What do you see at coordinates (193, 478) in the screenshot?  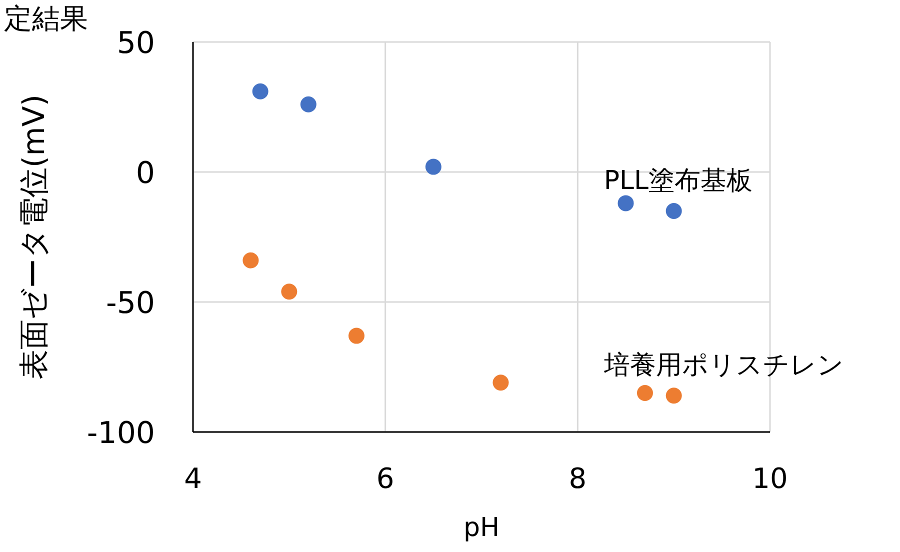 I see `xtick: 4` at bounding box center [193, 478].